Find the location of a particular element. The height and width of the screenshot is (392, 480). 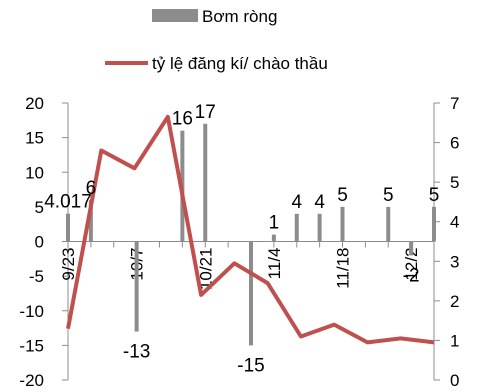

left-tick-label: 20 is located at coordinates (34, 103).